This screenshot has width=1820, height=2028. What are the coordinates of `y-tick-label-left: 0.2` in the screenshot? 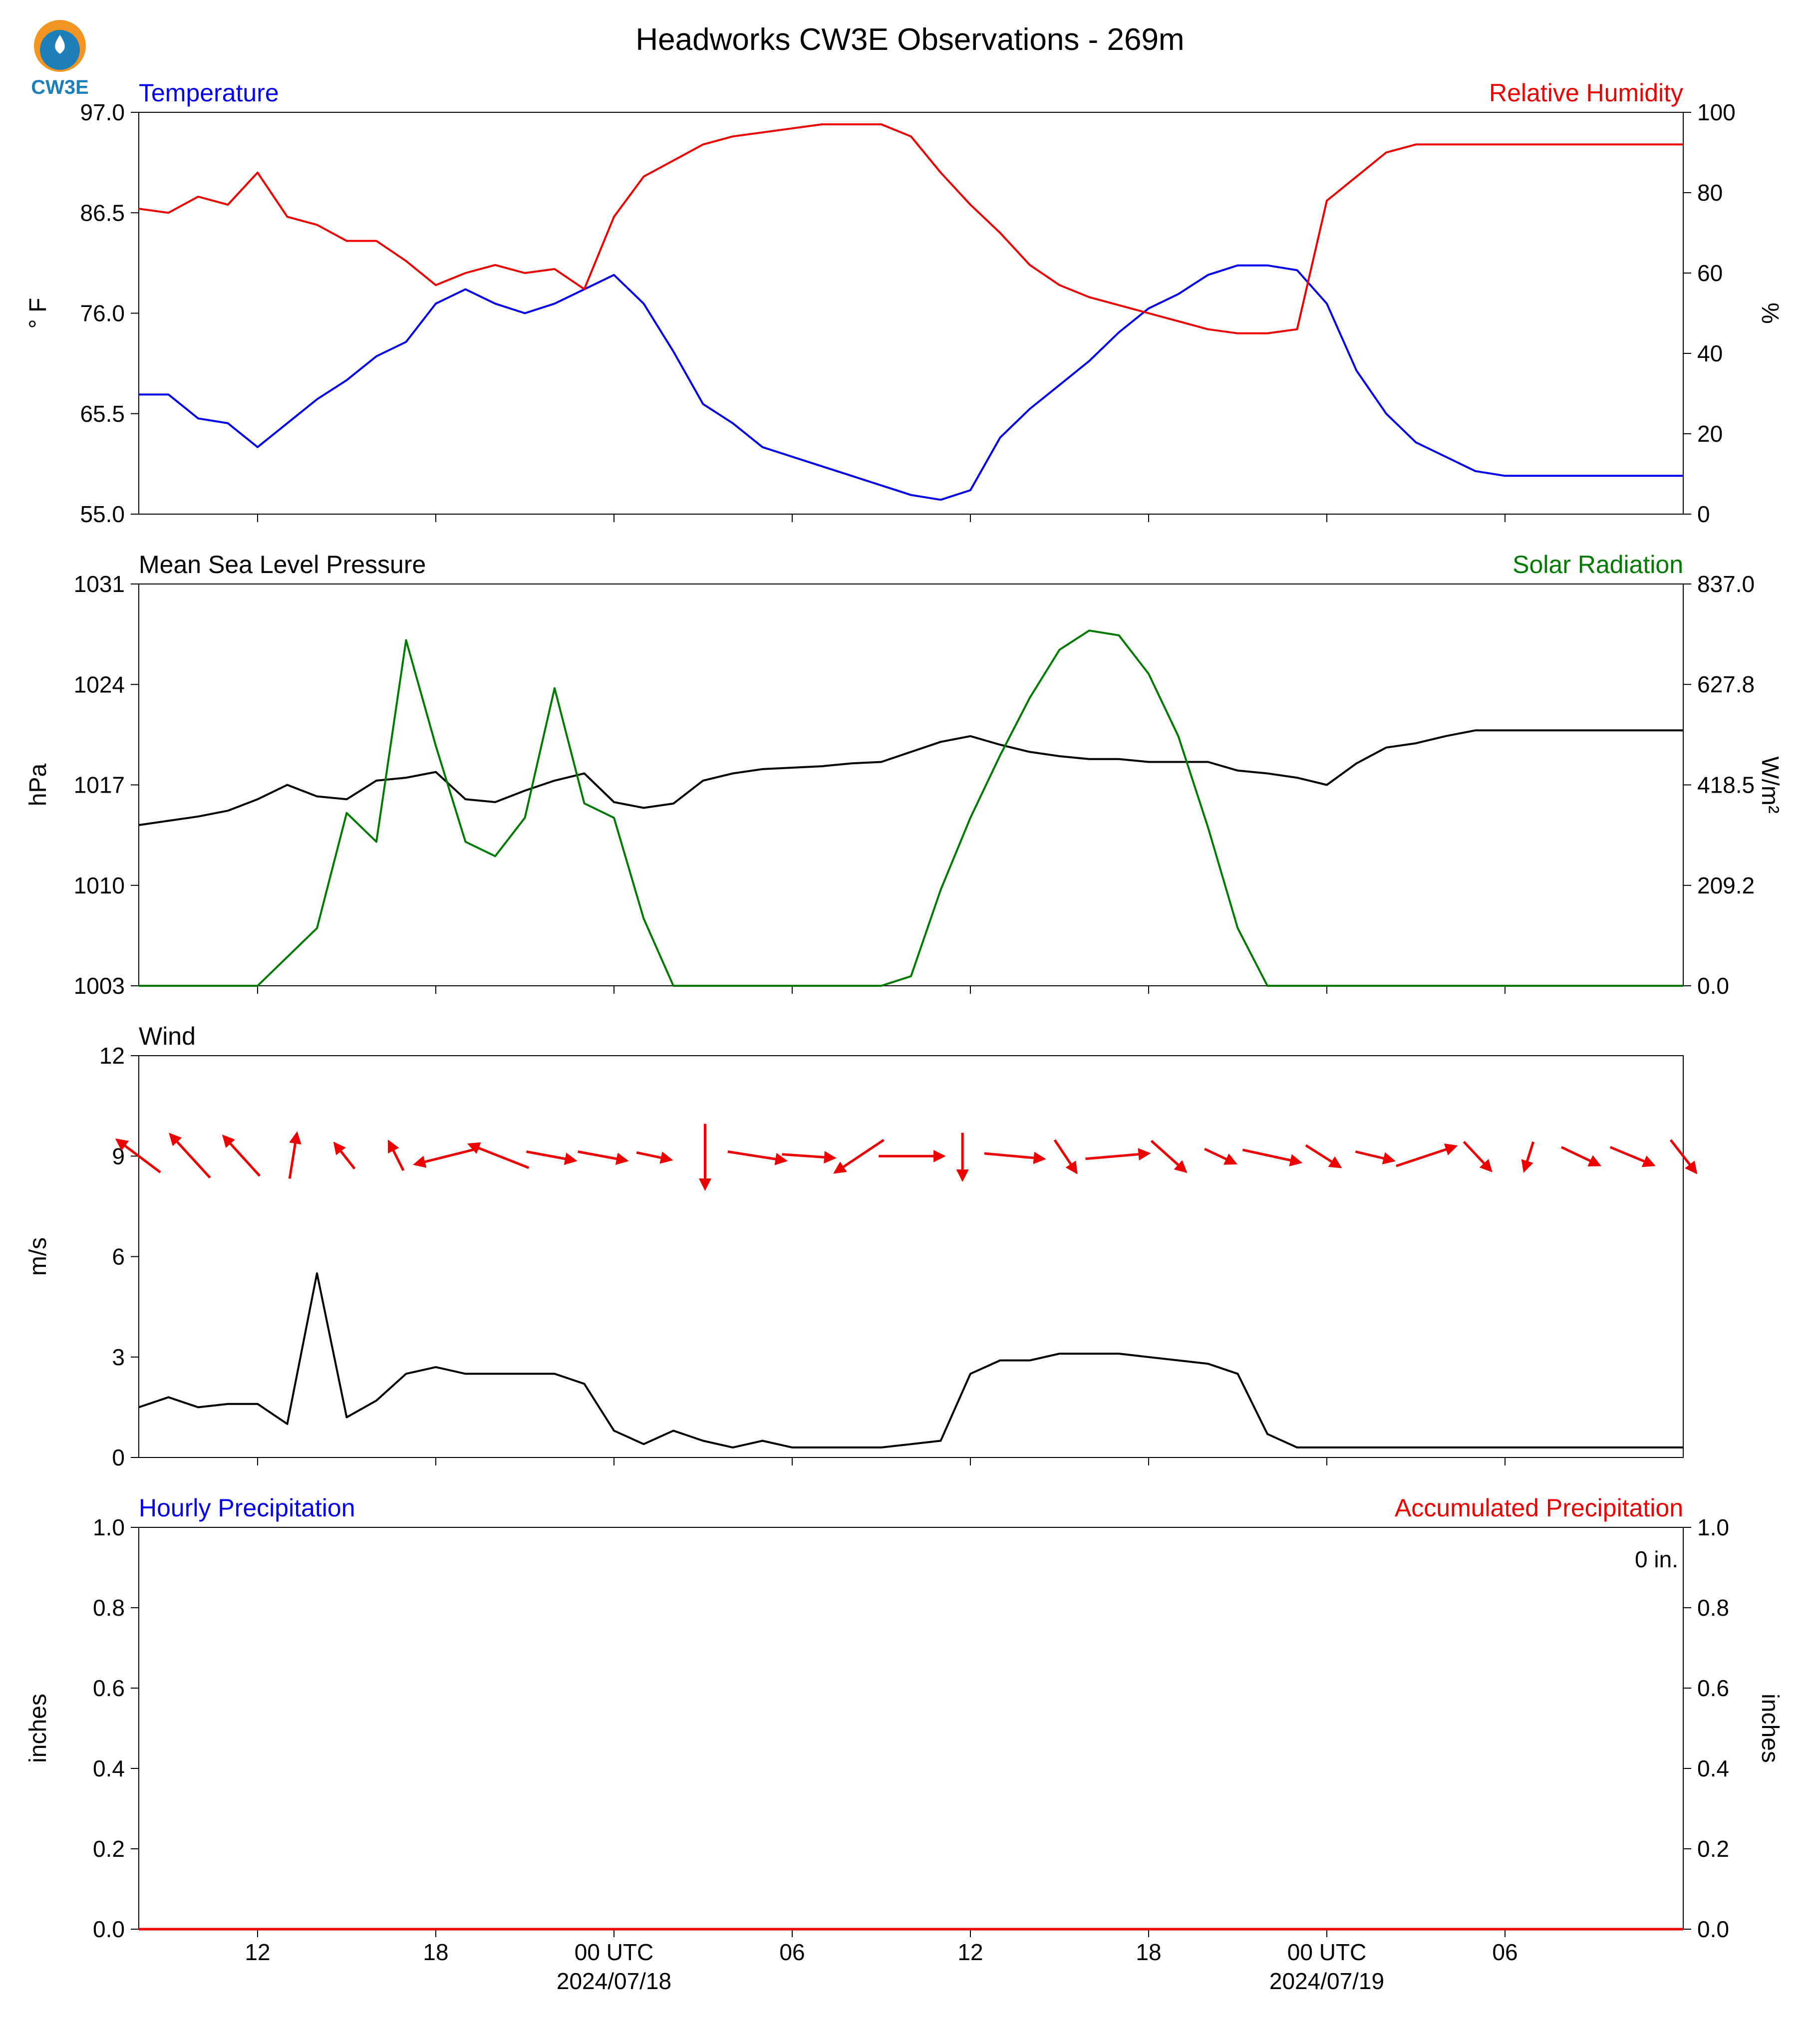 It's located at (109, 1849).